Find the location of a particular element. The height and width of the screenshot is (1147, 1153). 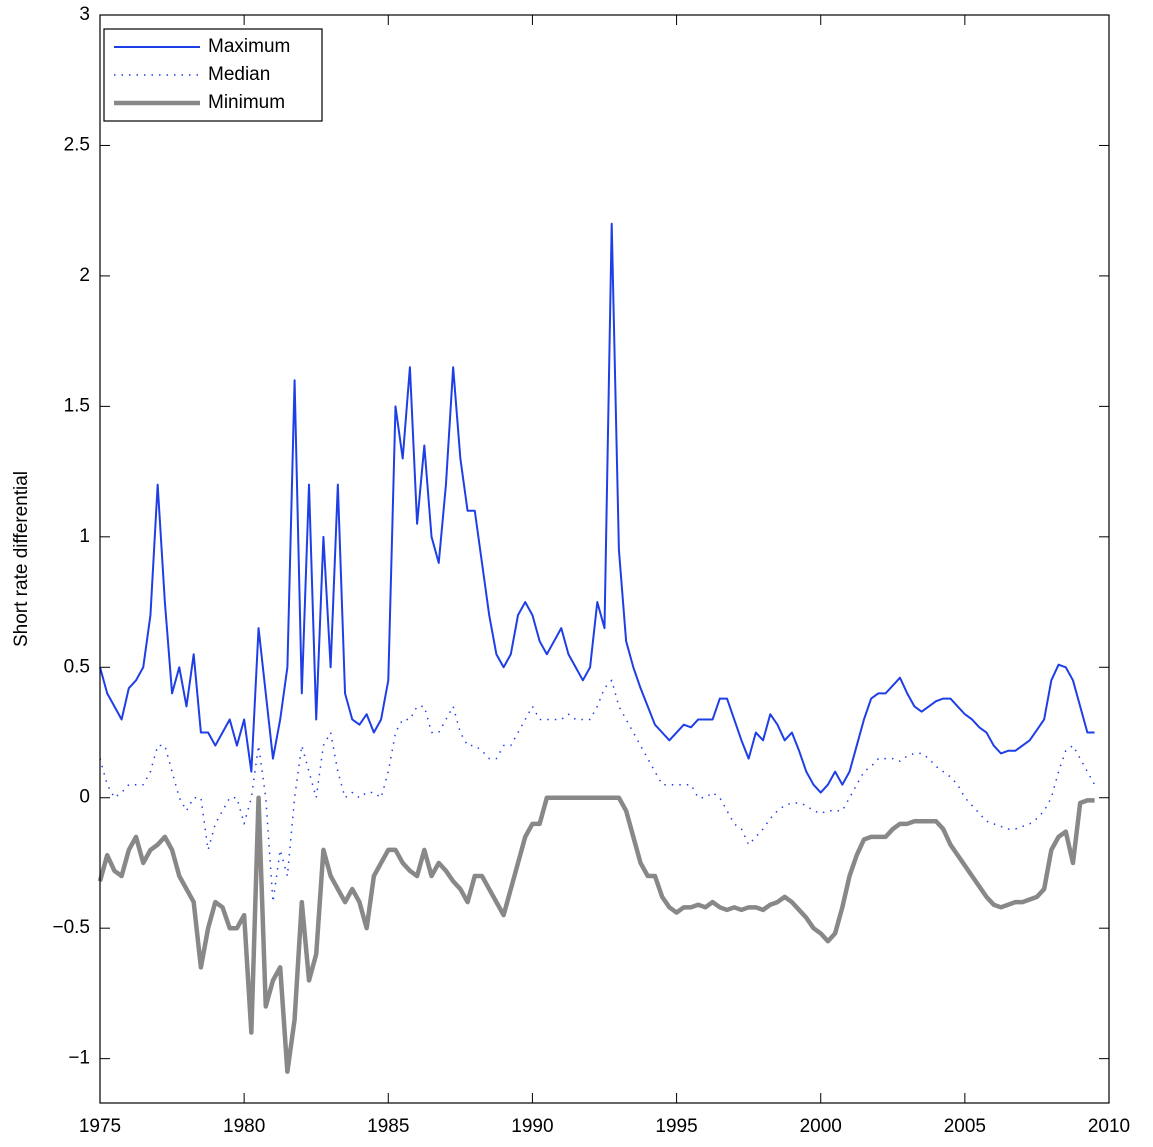

x-tick-label: 2000 is located at coordinates (821, 1126).